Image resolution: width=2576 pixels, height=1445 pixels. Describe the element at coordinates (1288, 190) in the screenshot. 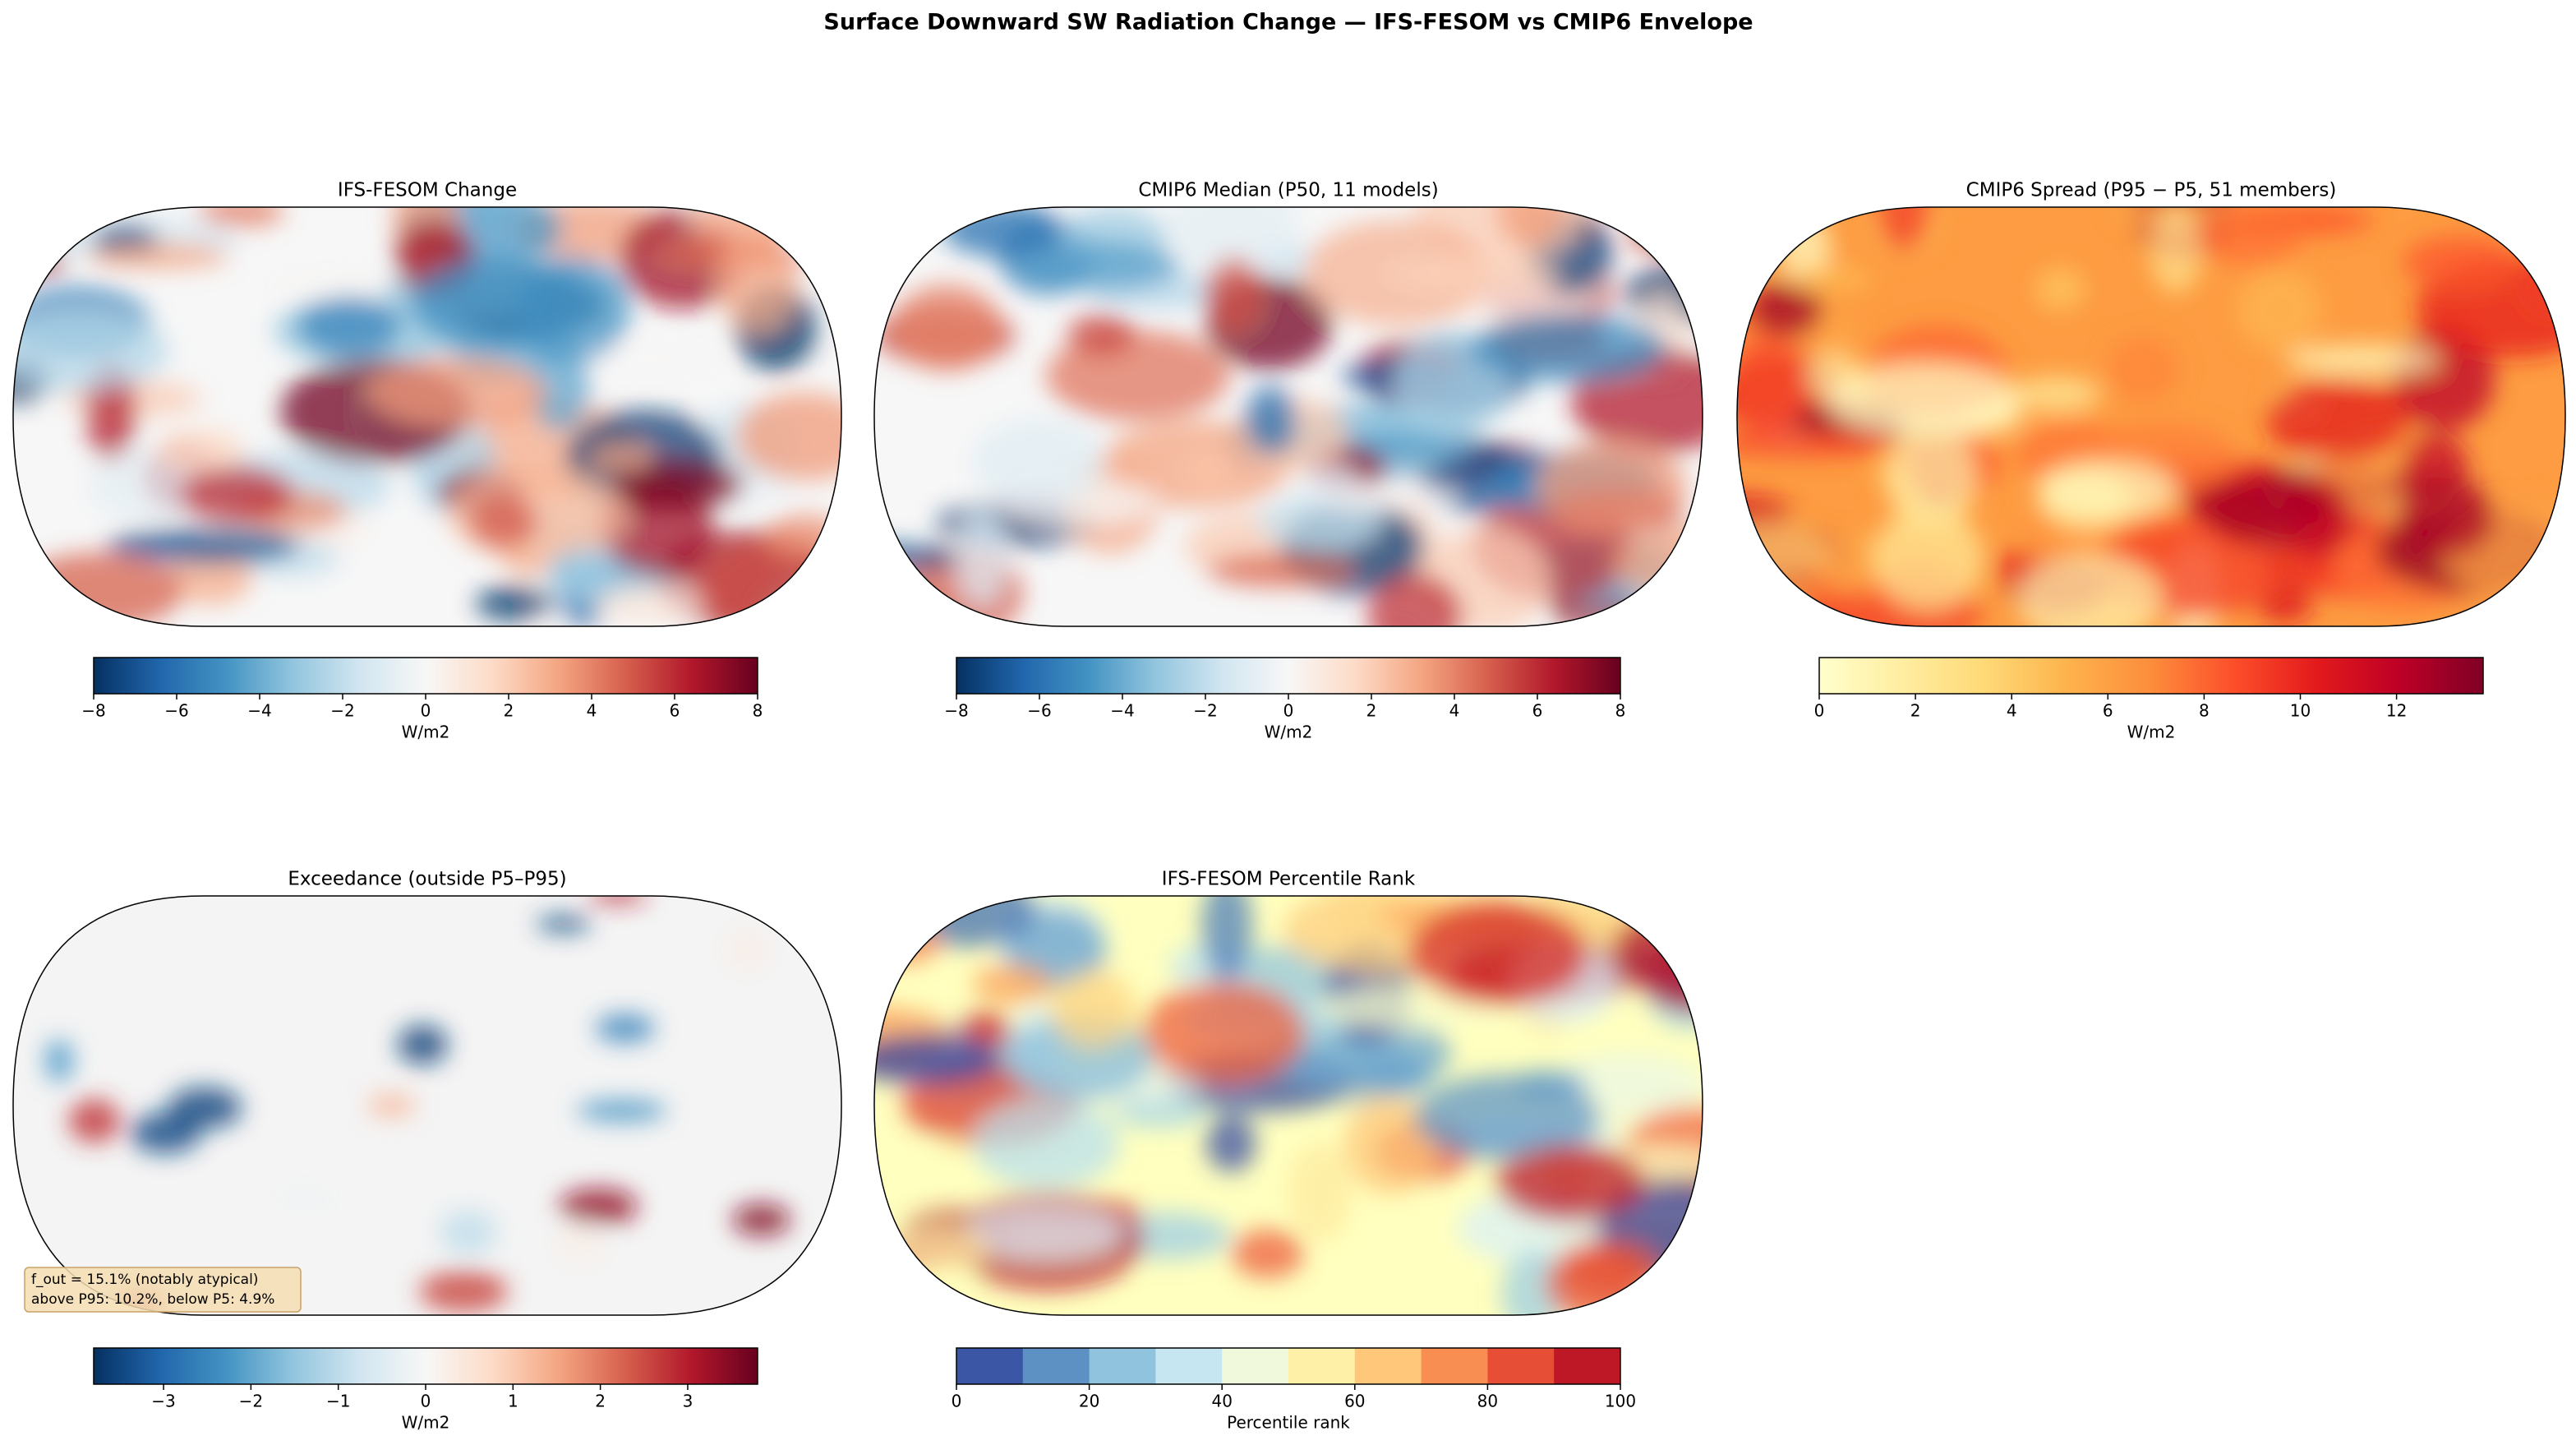

I see `panel-title: CMIP6 Median (P50, 11 models)` at that location.